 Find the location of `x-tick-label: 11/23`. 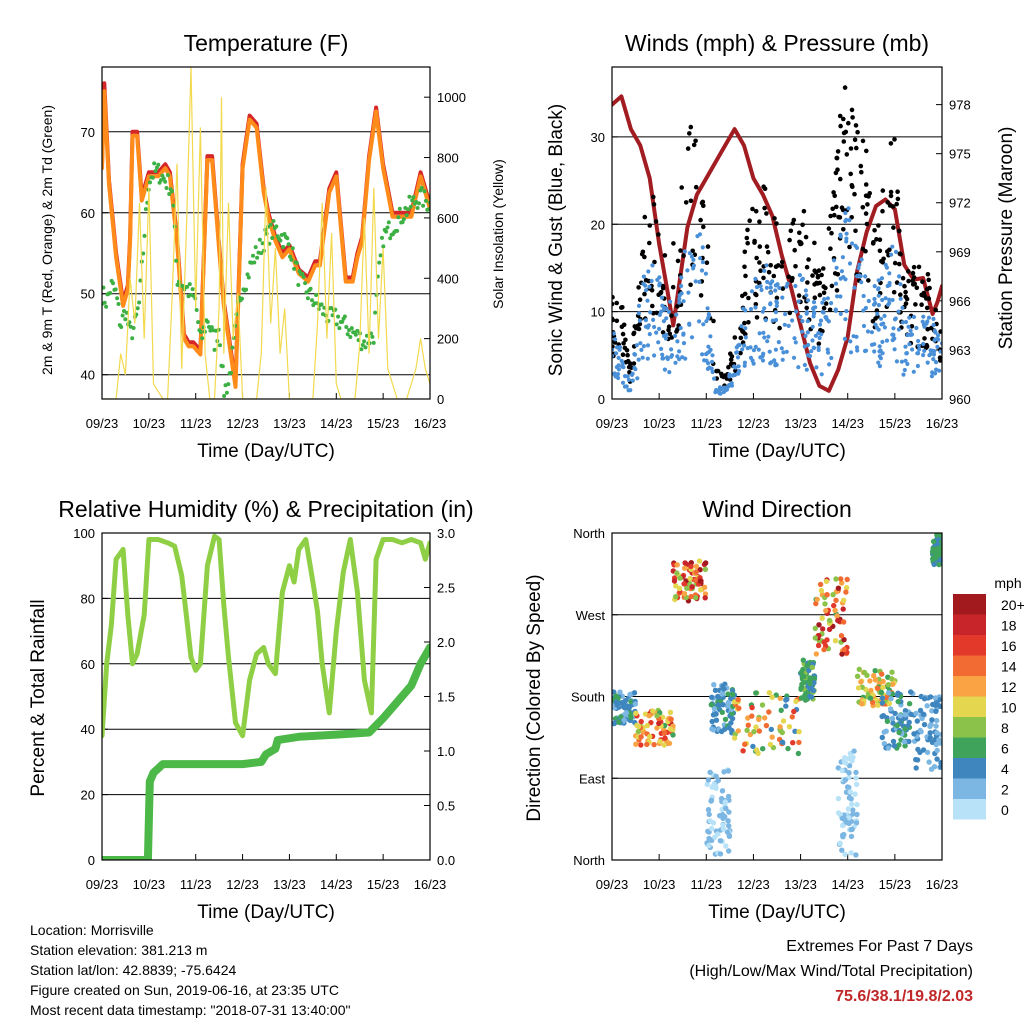

x-tick-label: 11/23 is located at coordinates (706, 423).